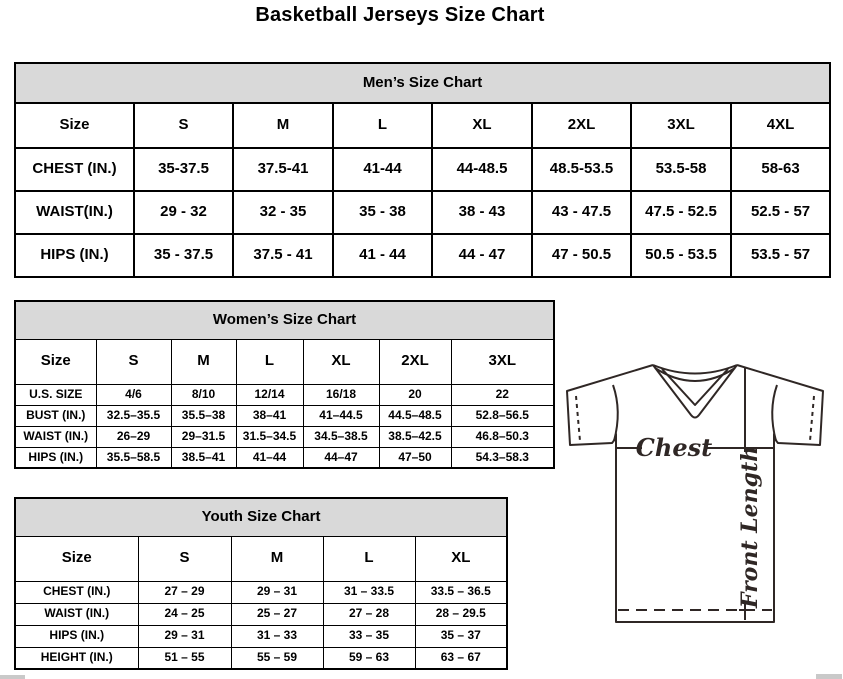  I want to click on table-cell: 47–50, so click(415, 457).